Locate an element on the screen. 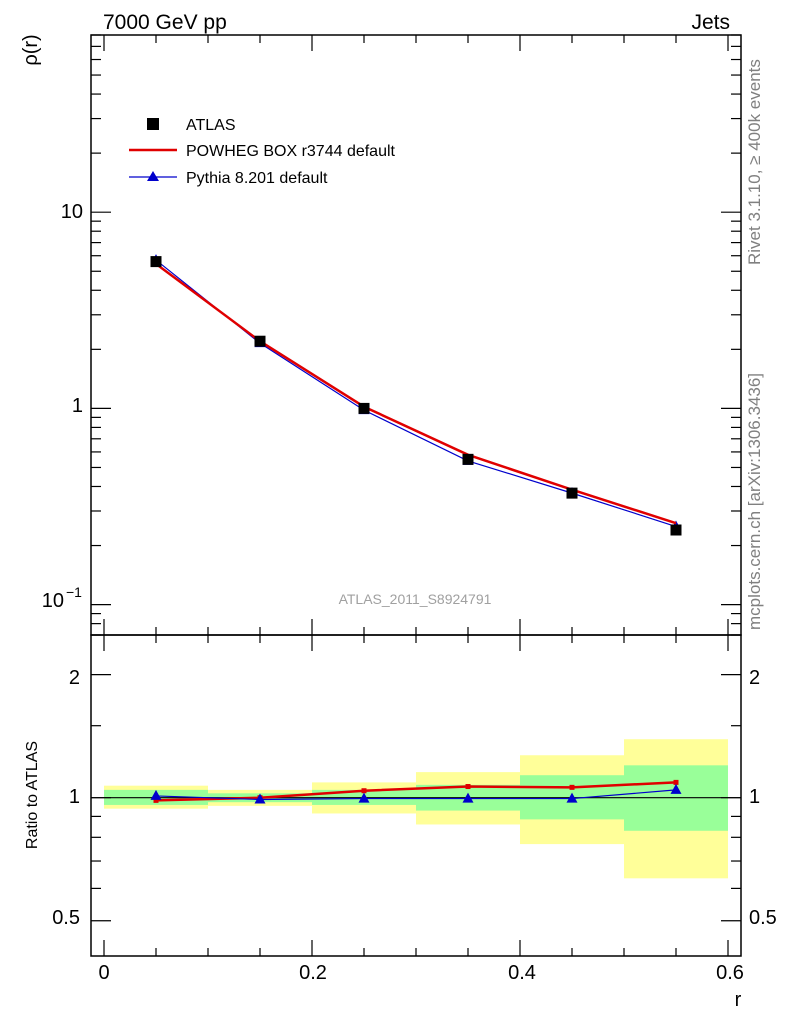 The width and height of the screenshot is (786, 1024). process-label: Jets is located at coordinates (710, 22).